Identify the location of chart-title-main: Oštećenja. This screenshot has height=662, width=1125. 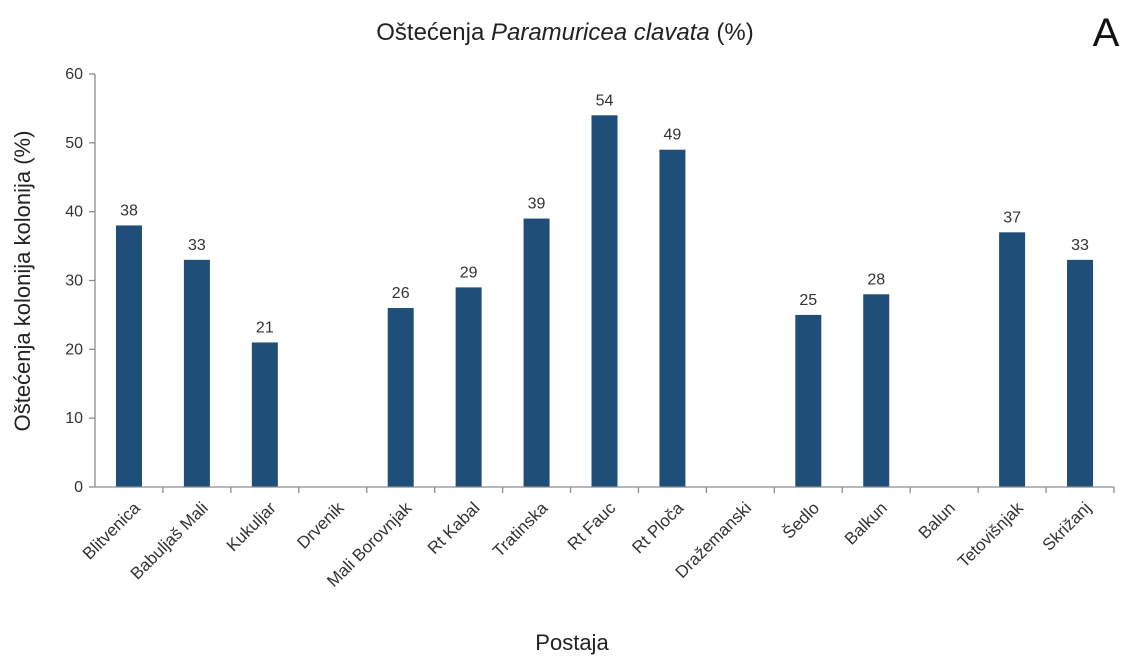
(433, 32).